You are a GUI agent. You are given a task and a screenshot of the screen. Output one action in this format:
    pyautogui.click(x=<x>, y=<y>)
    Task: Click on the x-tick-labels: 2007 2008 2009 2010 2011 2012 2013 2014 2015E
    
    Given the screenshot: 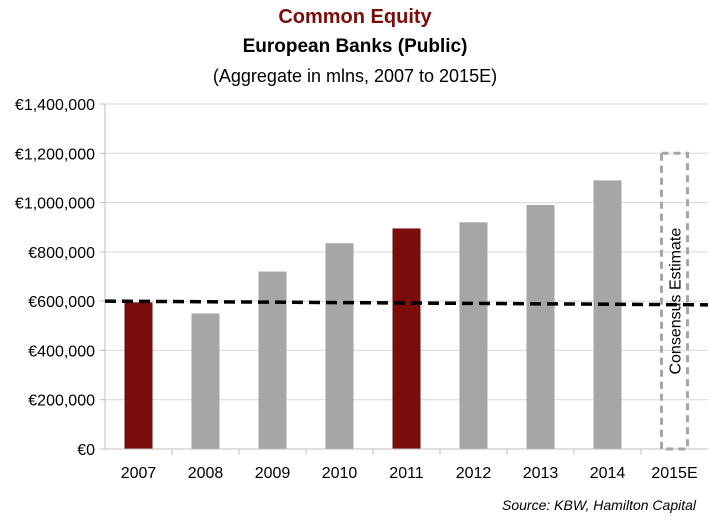 What is the action you would take?
    pyautogui.click(x=409, y=473)
    